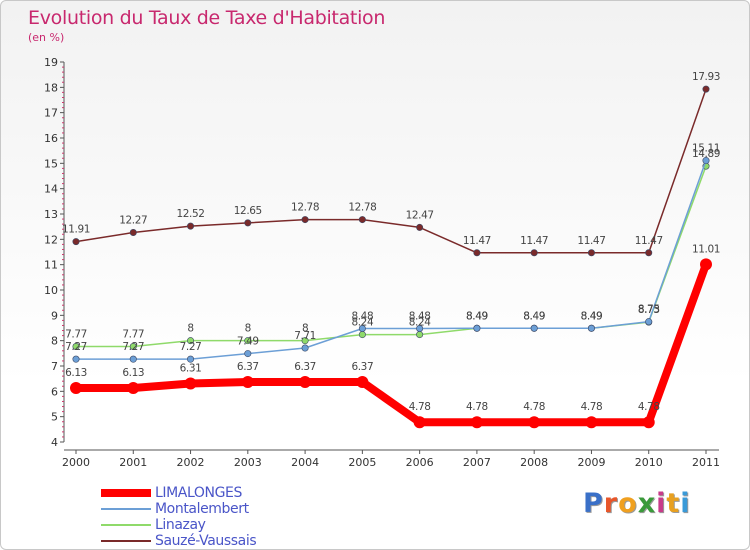  What do you see at coordinates (477, 462) in the screenshot?
I see `x-tick-label: 2007` at bounding box center [477, 462].